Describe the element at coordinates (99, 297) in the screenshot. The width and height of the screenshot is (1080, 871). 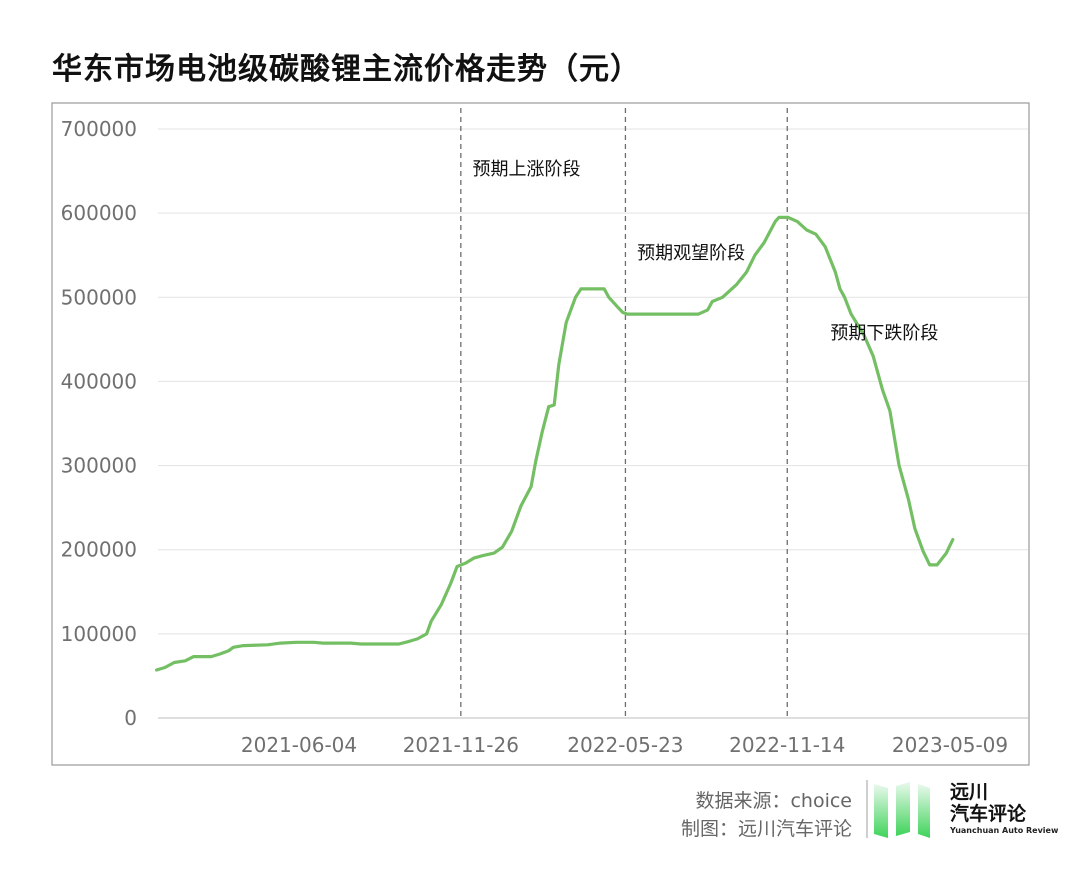
I see `y-tick-label: 500000` at that location.